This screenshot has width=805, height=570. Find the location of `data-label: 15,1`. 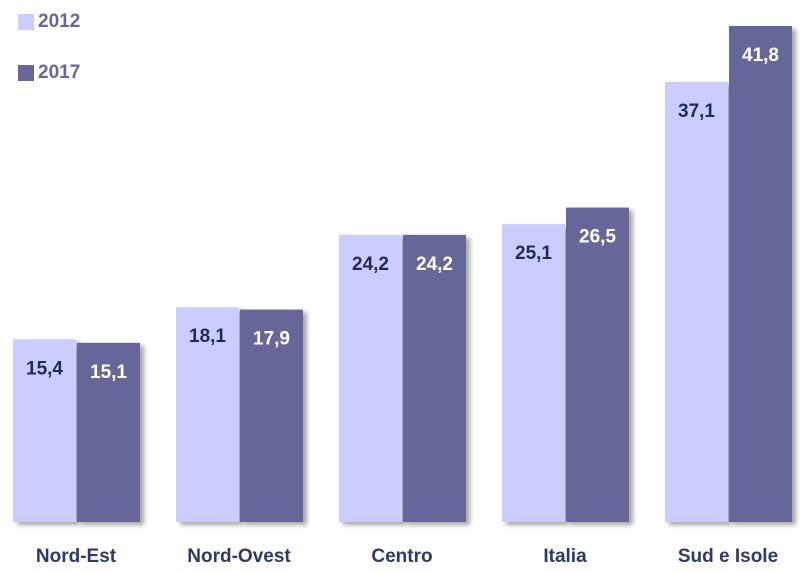

data-label: 15,1 is located at coordinates (108, 372).